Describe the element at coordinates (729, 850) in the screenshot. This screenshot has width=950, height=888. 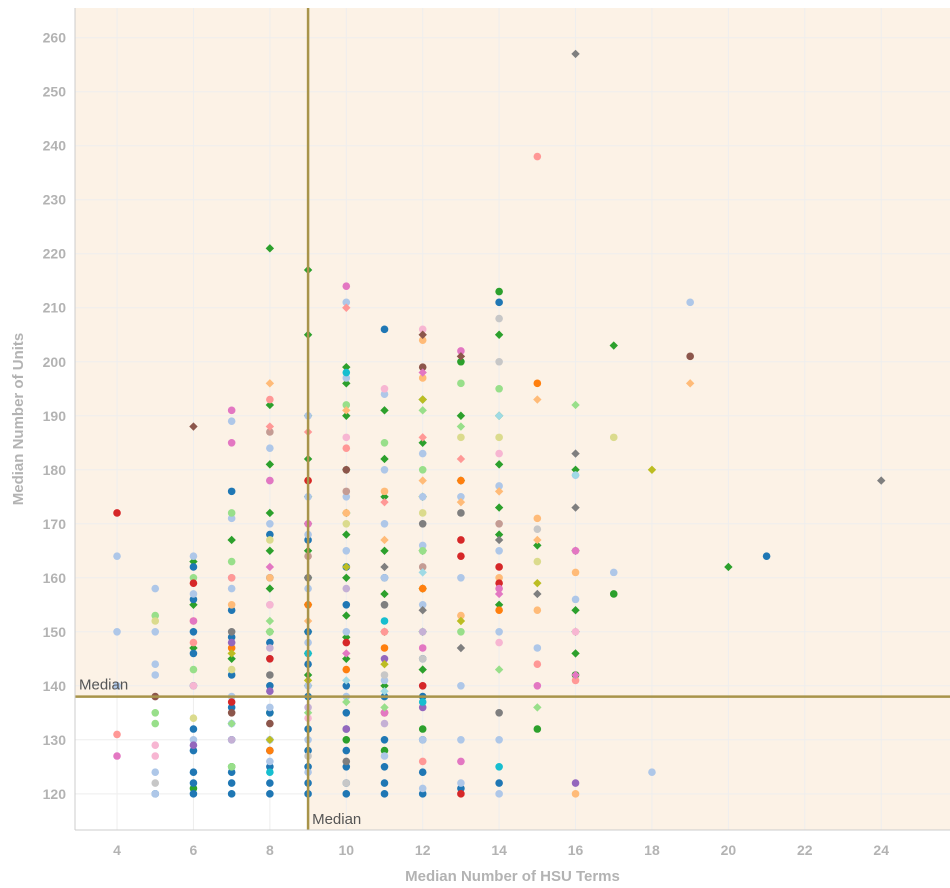
I see `x-tick-label: 20` at that location.